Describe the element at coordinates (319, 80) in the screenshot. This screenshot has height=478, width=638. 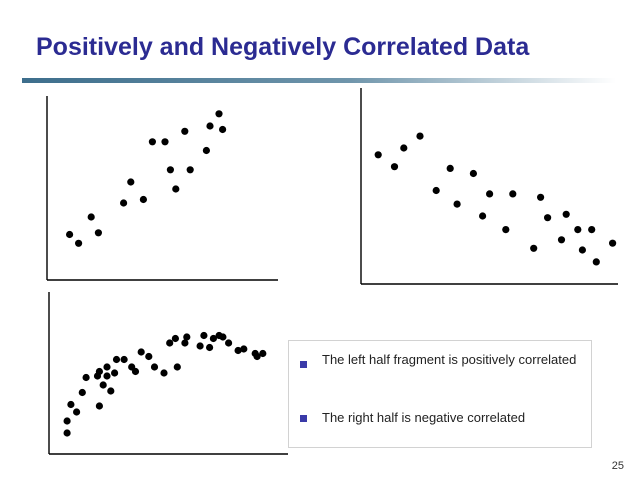
I see `title-underline` at that location.